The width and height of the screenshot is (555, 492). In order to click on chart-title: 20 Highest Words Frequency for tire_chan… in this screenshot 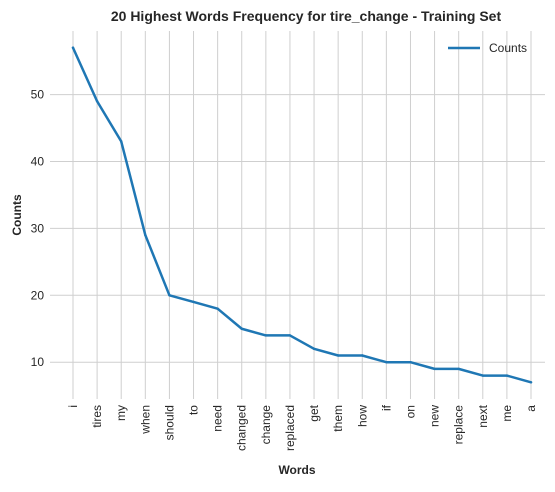, I will do `click(306, 16)`.